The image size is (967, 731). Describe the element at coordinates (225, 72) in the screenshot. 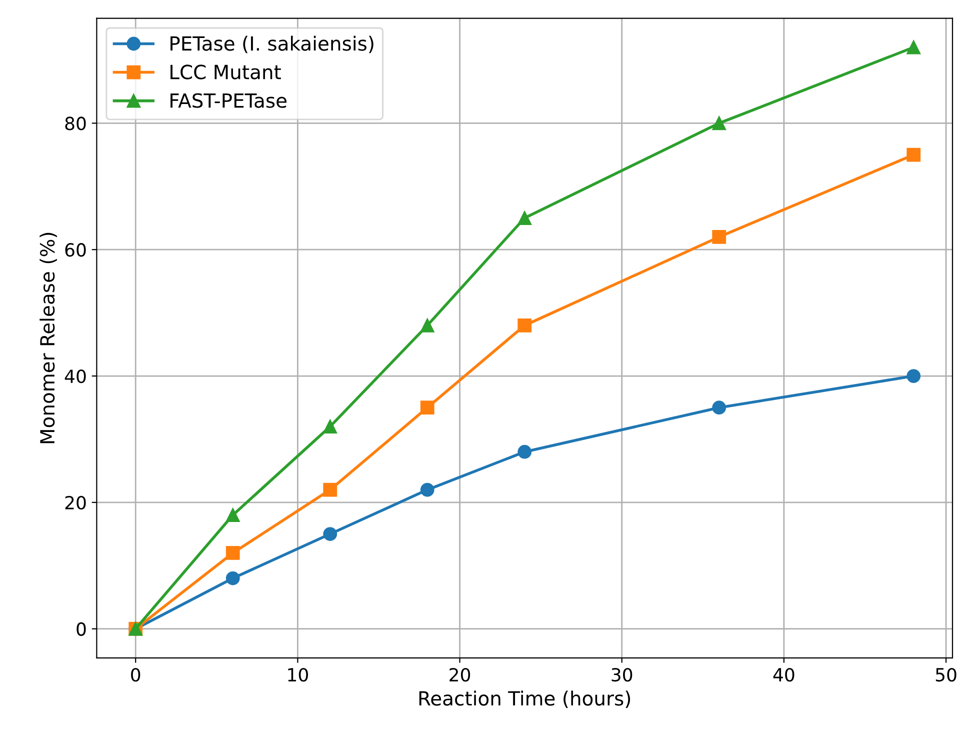

I see `legend-label: LCC Mutant` at that location.